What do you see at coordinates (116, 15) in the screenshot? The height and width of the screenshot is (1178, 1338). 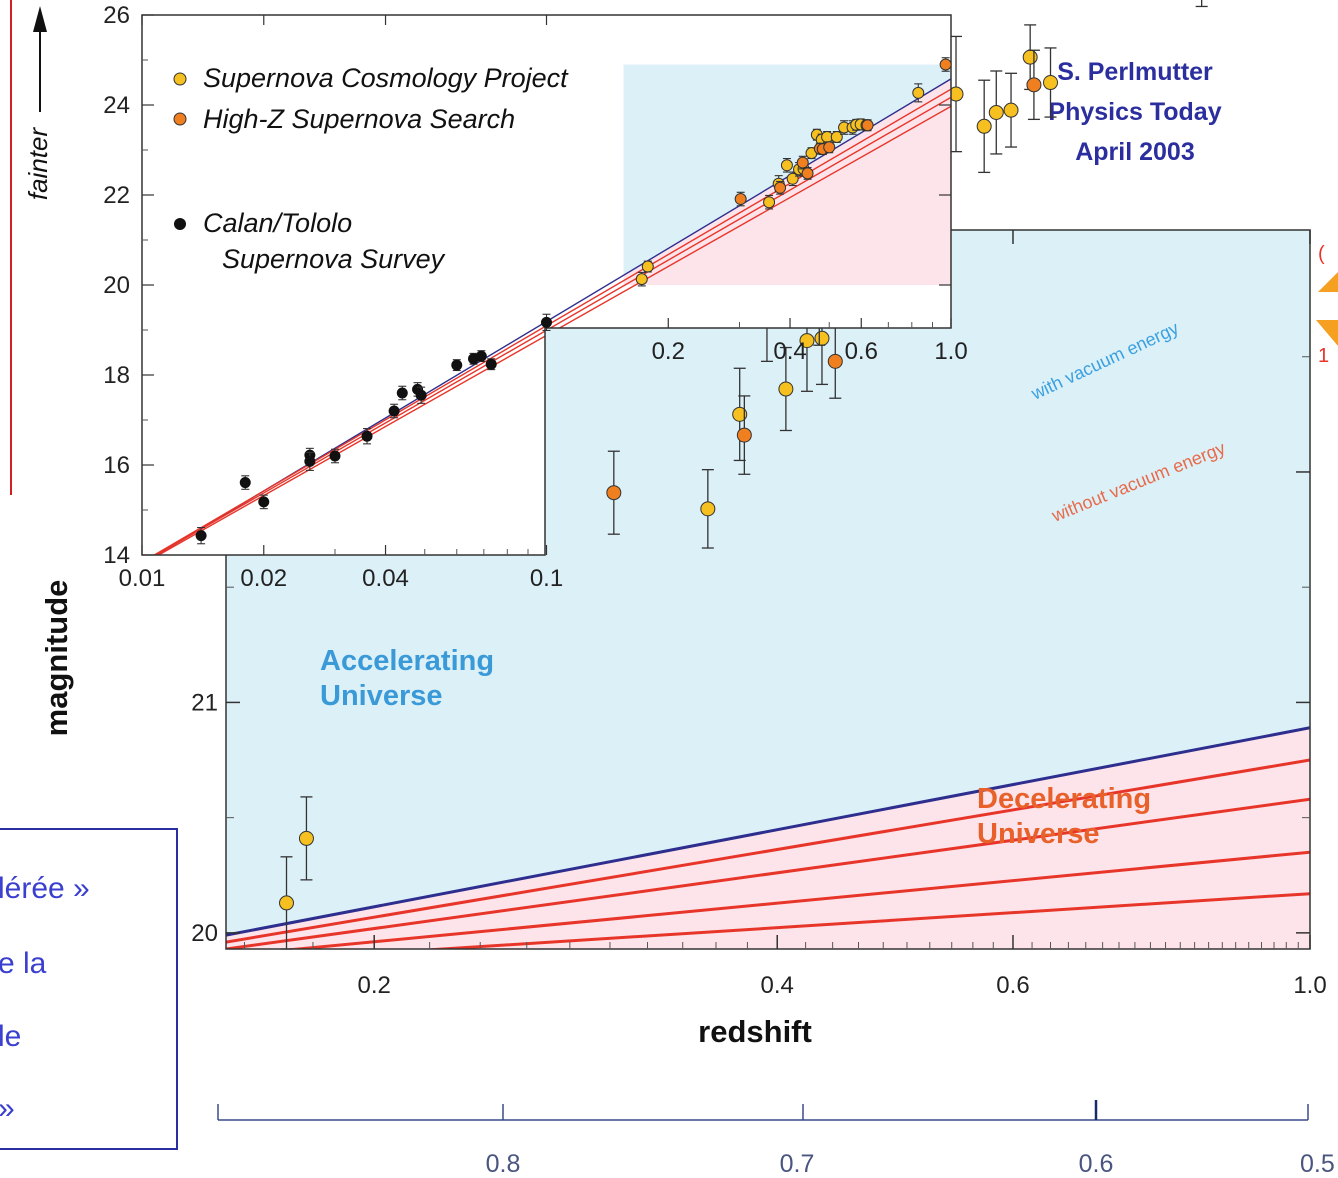 I see `inset-y-tick-label-6: 26` at bounding box center [116, 15].